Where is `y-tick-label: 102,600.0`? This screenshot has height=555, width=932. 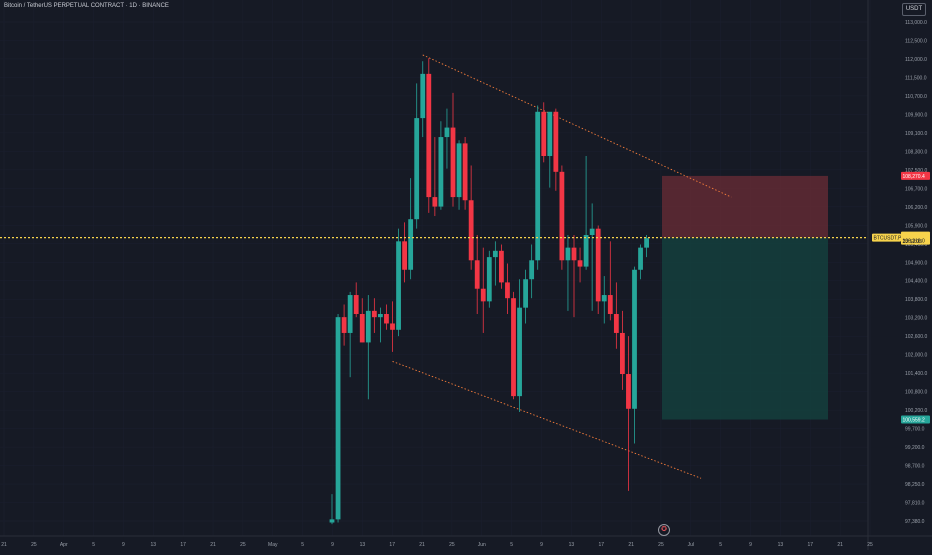
y-tick-label: 102,600.0 is located at coordinates (916, 337).